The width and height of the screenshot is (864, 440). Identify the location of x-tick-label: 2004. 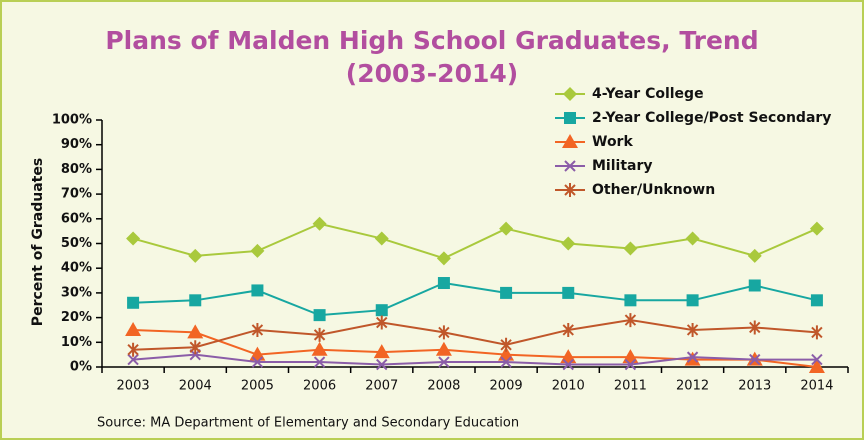
(195, 386).